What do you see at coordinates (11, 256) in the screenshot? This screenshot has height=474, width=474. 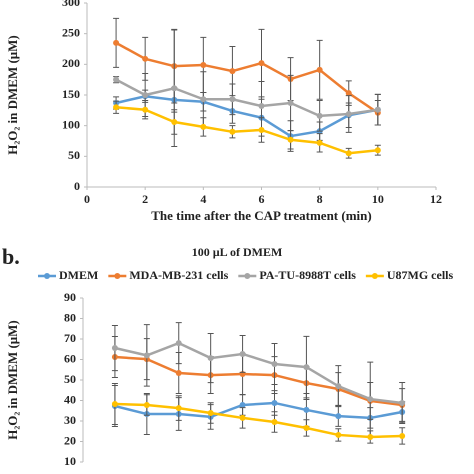 I see `panel-label: b.` at bounding box center [11, 256].